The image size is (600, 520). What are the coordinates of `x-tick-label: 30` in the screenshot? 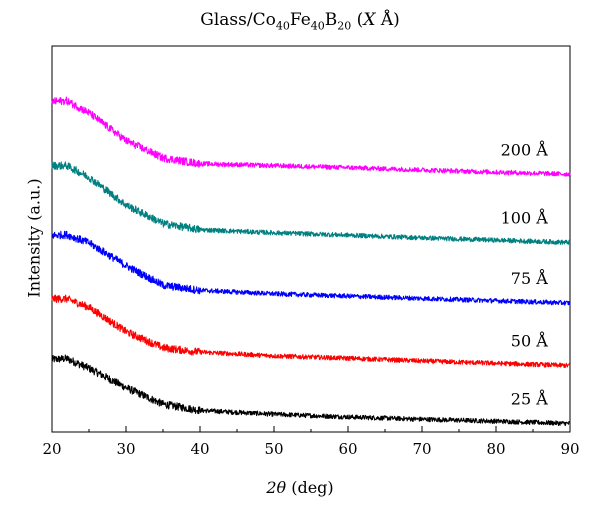 It's located at (125, 449).